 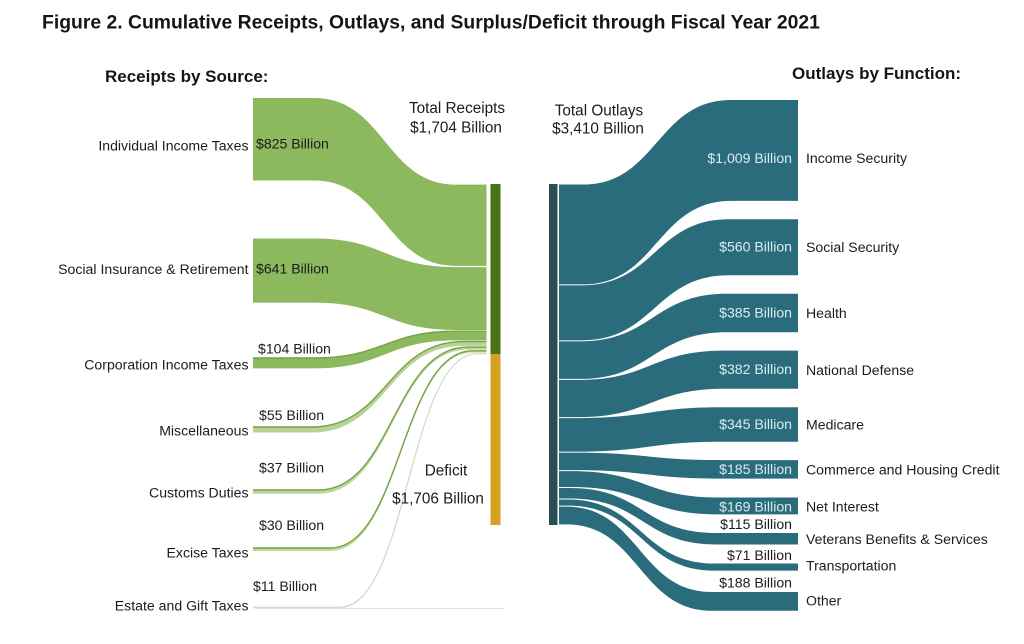 What do you see at coordinates (198, 493) in the screenshot?
I see `svg-text: Customs Duties` at bounding box center [198, 493].